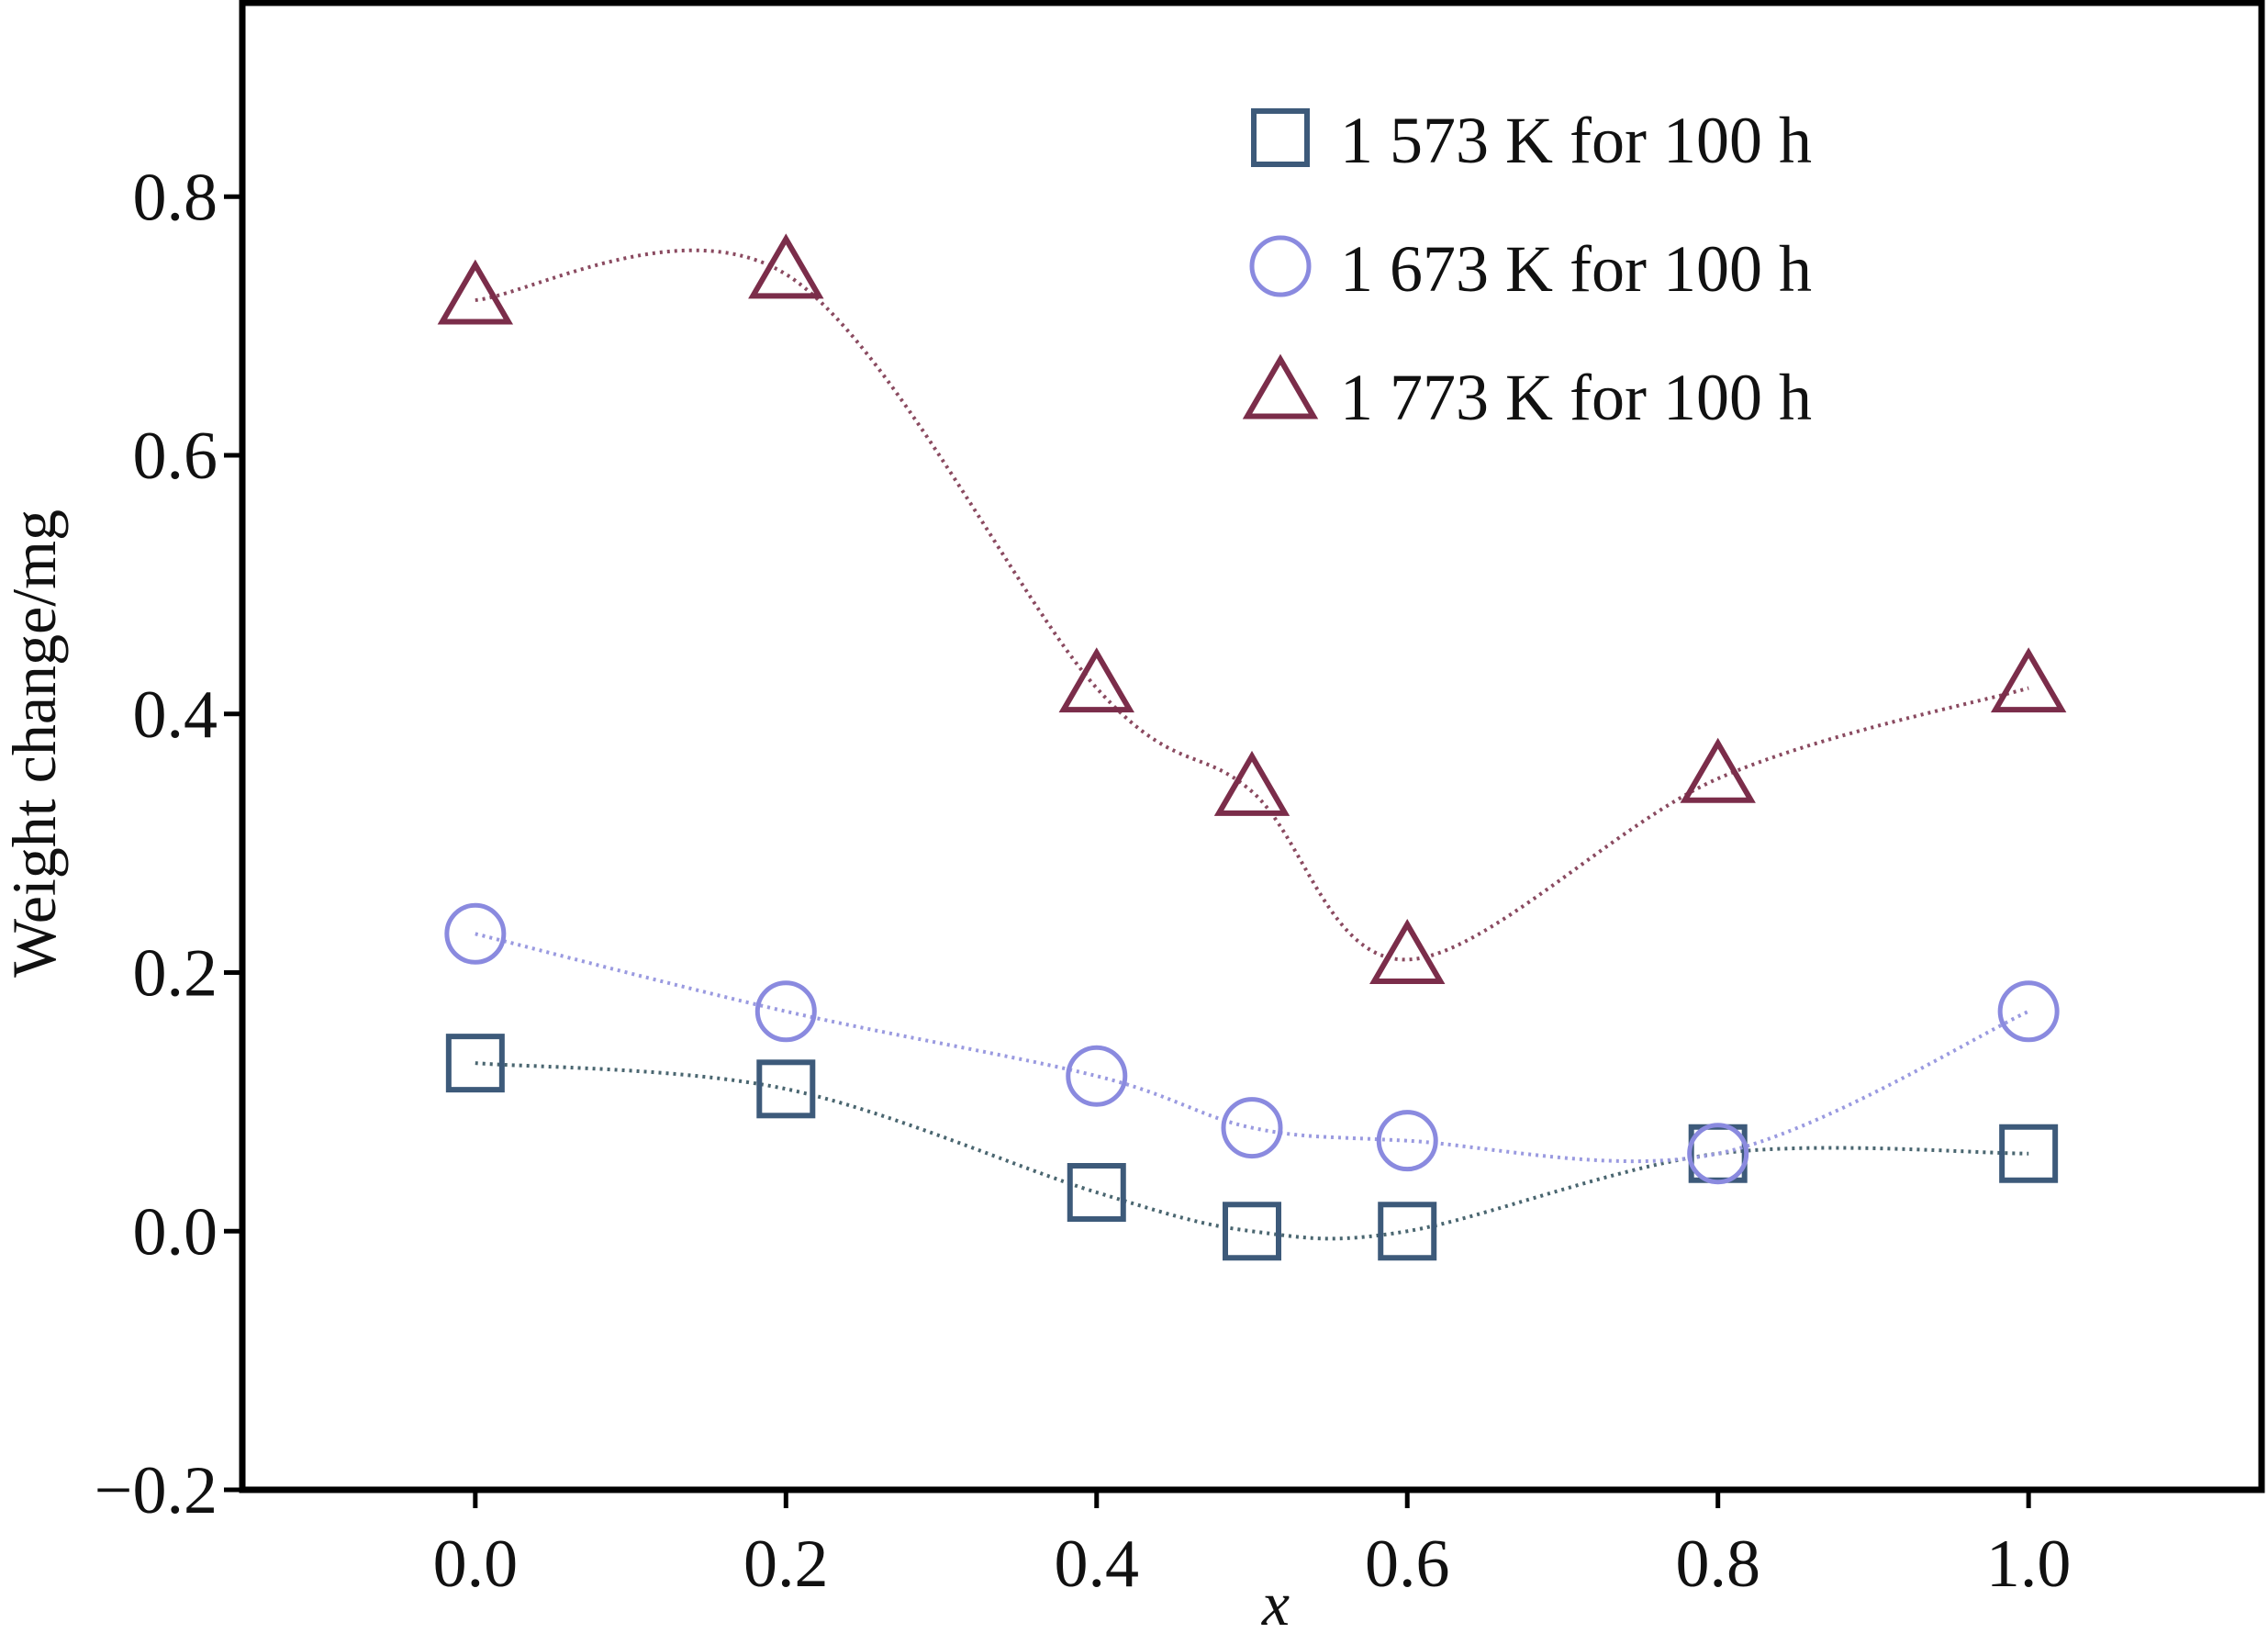  I want to click on legend-label: 1 573 K for 100 h, so click(1576, 140).